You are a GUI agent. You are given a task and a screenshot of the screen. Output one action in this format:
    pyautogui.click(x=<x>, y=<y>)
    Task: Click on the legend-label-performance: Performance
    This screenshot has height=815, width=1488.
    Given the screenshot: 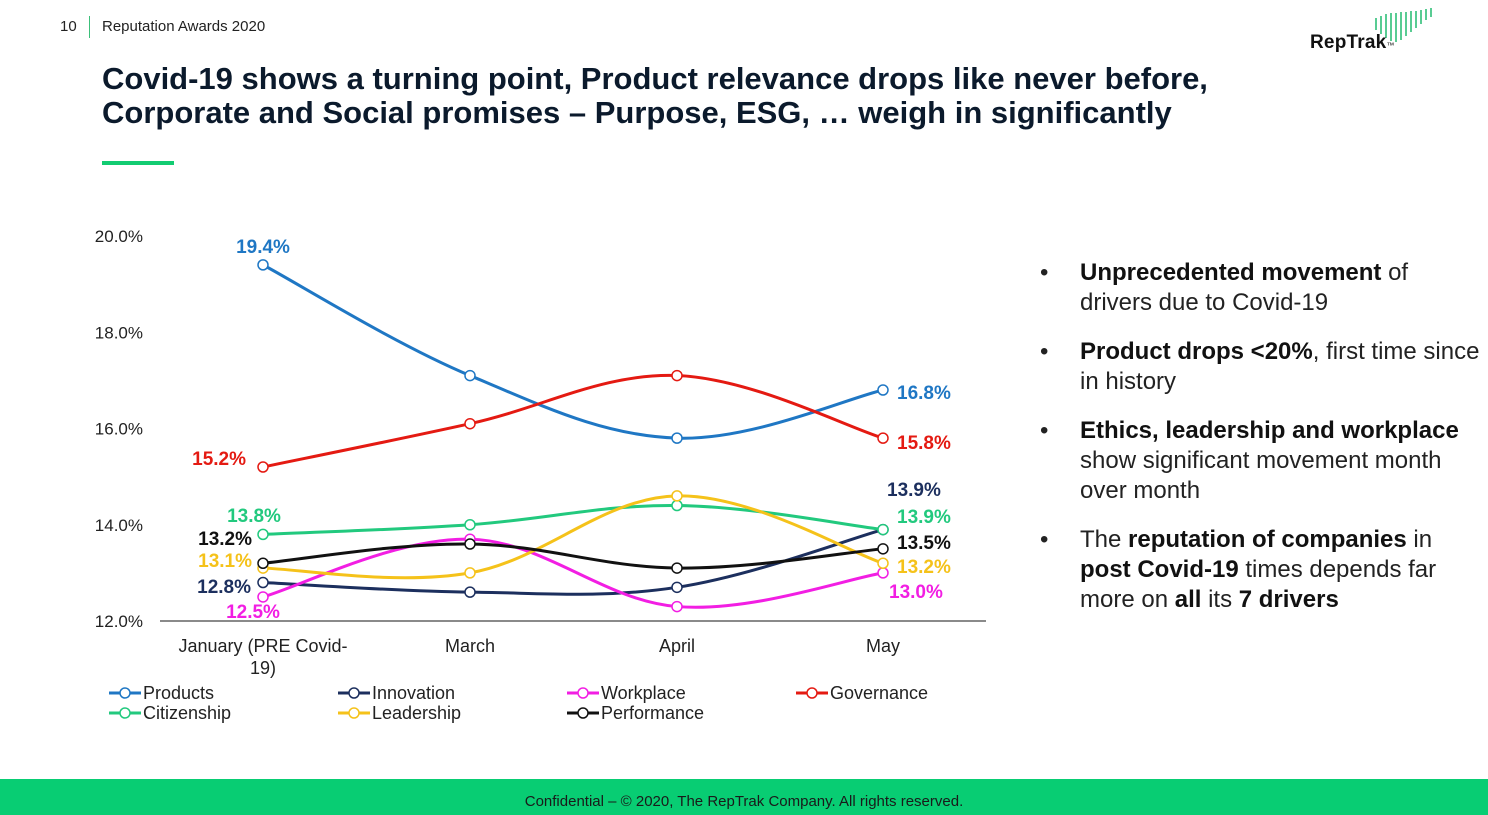 What is the action you would take?
    pyautogui.click(x=652, y=713)
    